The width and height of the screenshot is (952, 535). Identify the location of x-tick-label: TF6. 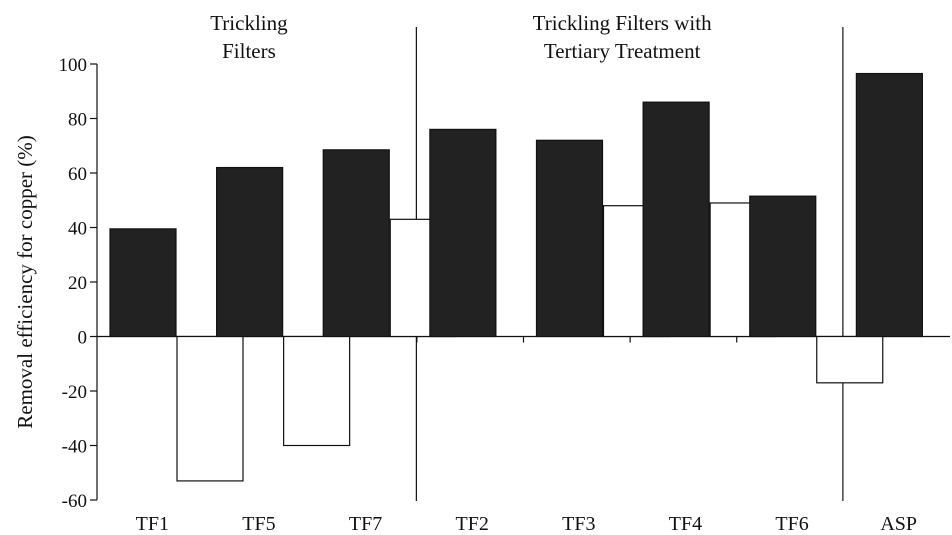
(791, 524).